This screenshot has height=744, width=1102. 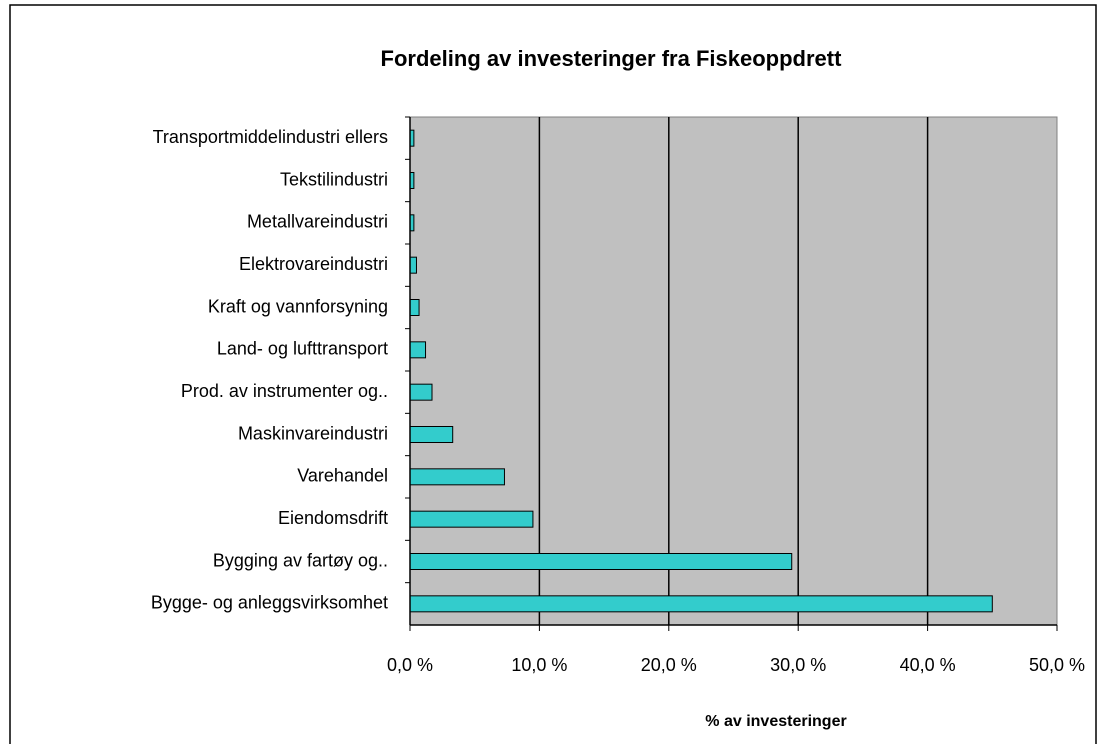 I want to click on y-tick-label: Prod. av instrumenter og.., so click(x=284, y=391).